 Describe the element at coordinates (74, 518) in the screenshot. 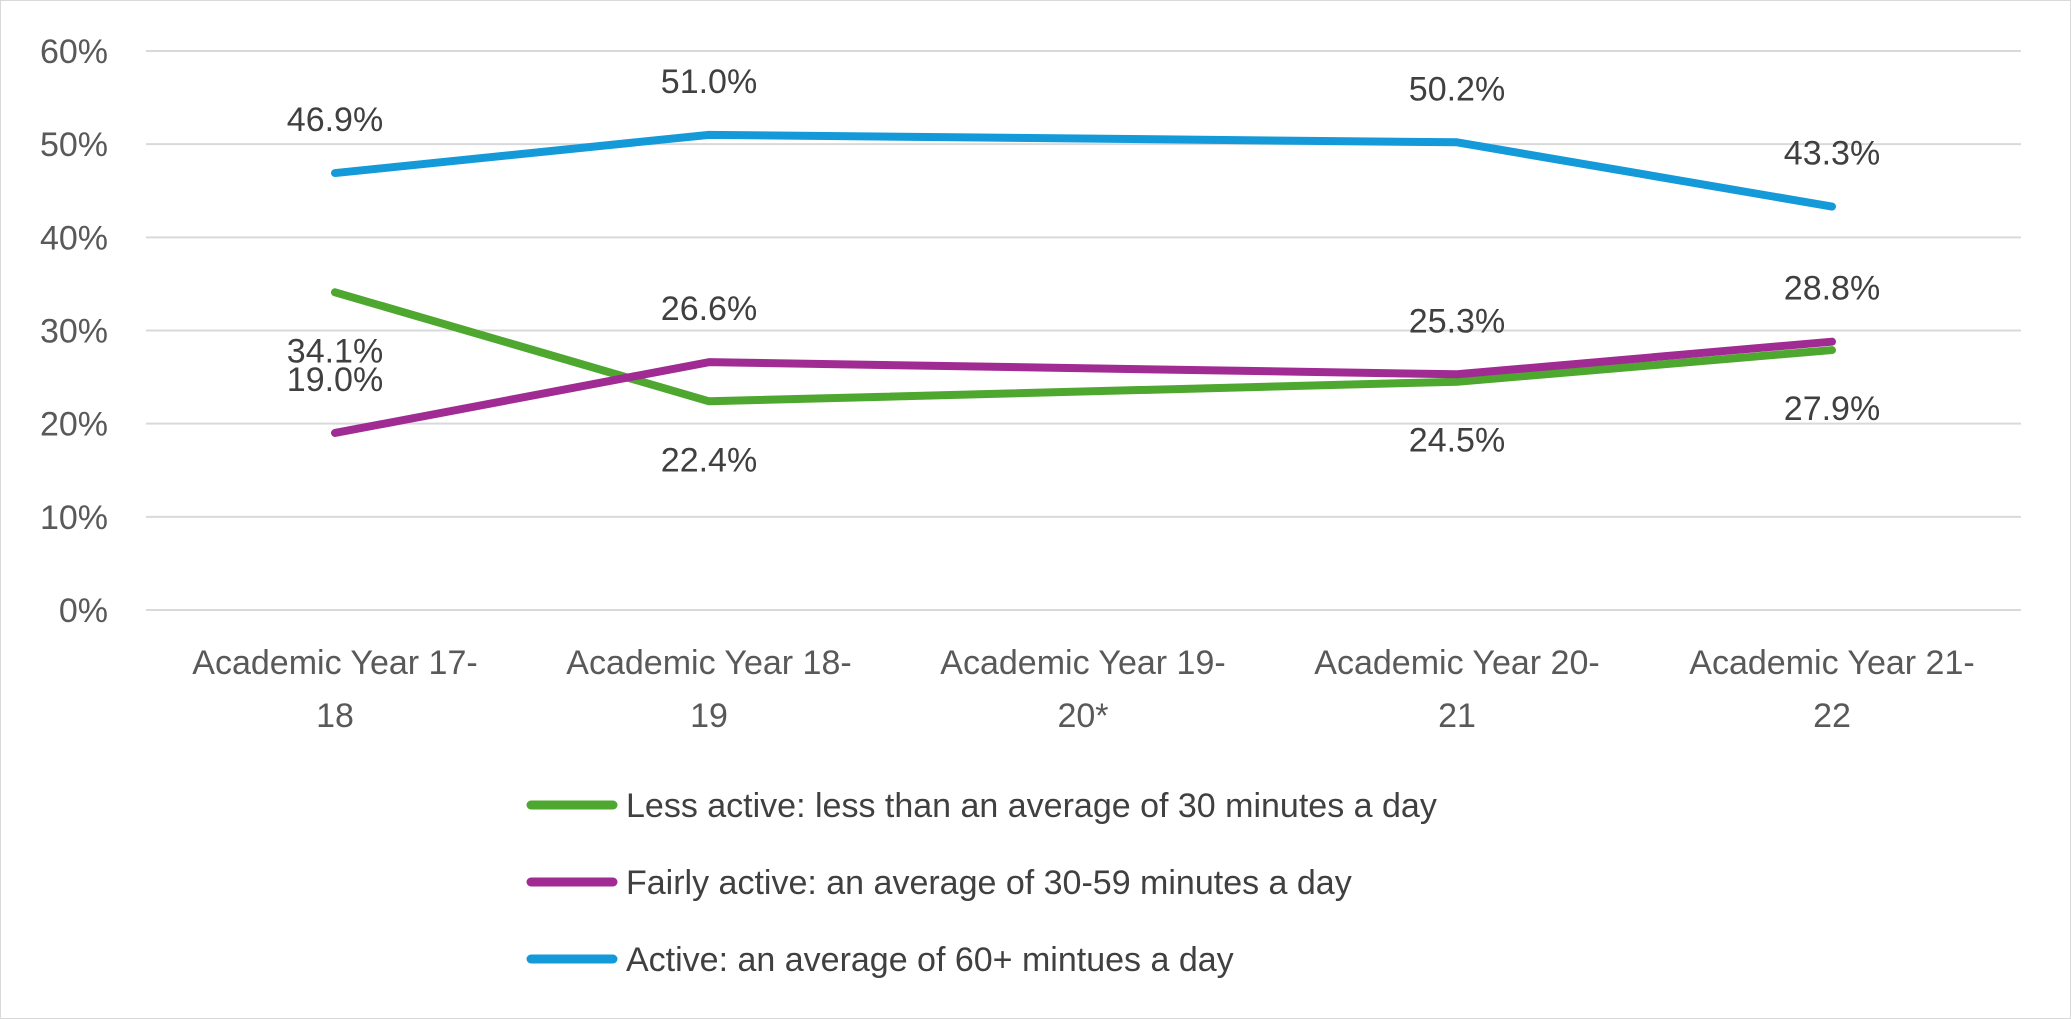

I see `y-tick-label: 10%` at that location.